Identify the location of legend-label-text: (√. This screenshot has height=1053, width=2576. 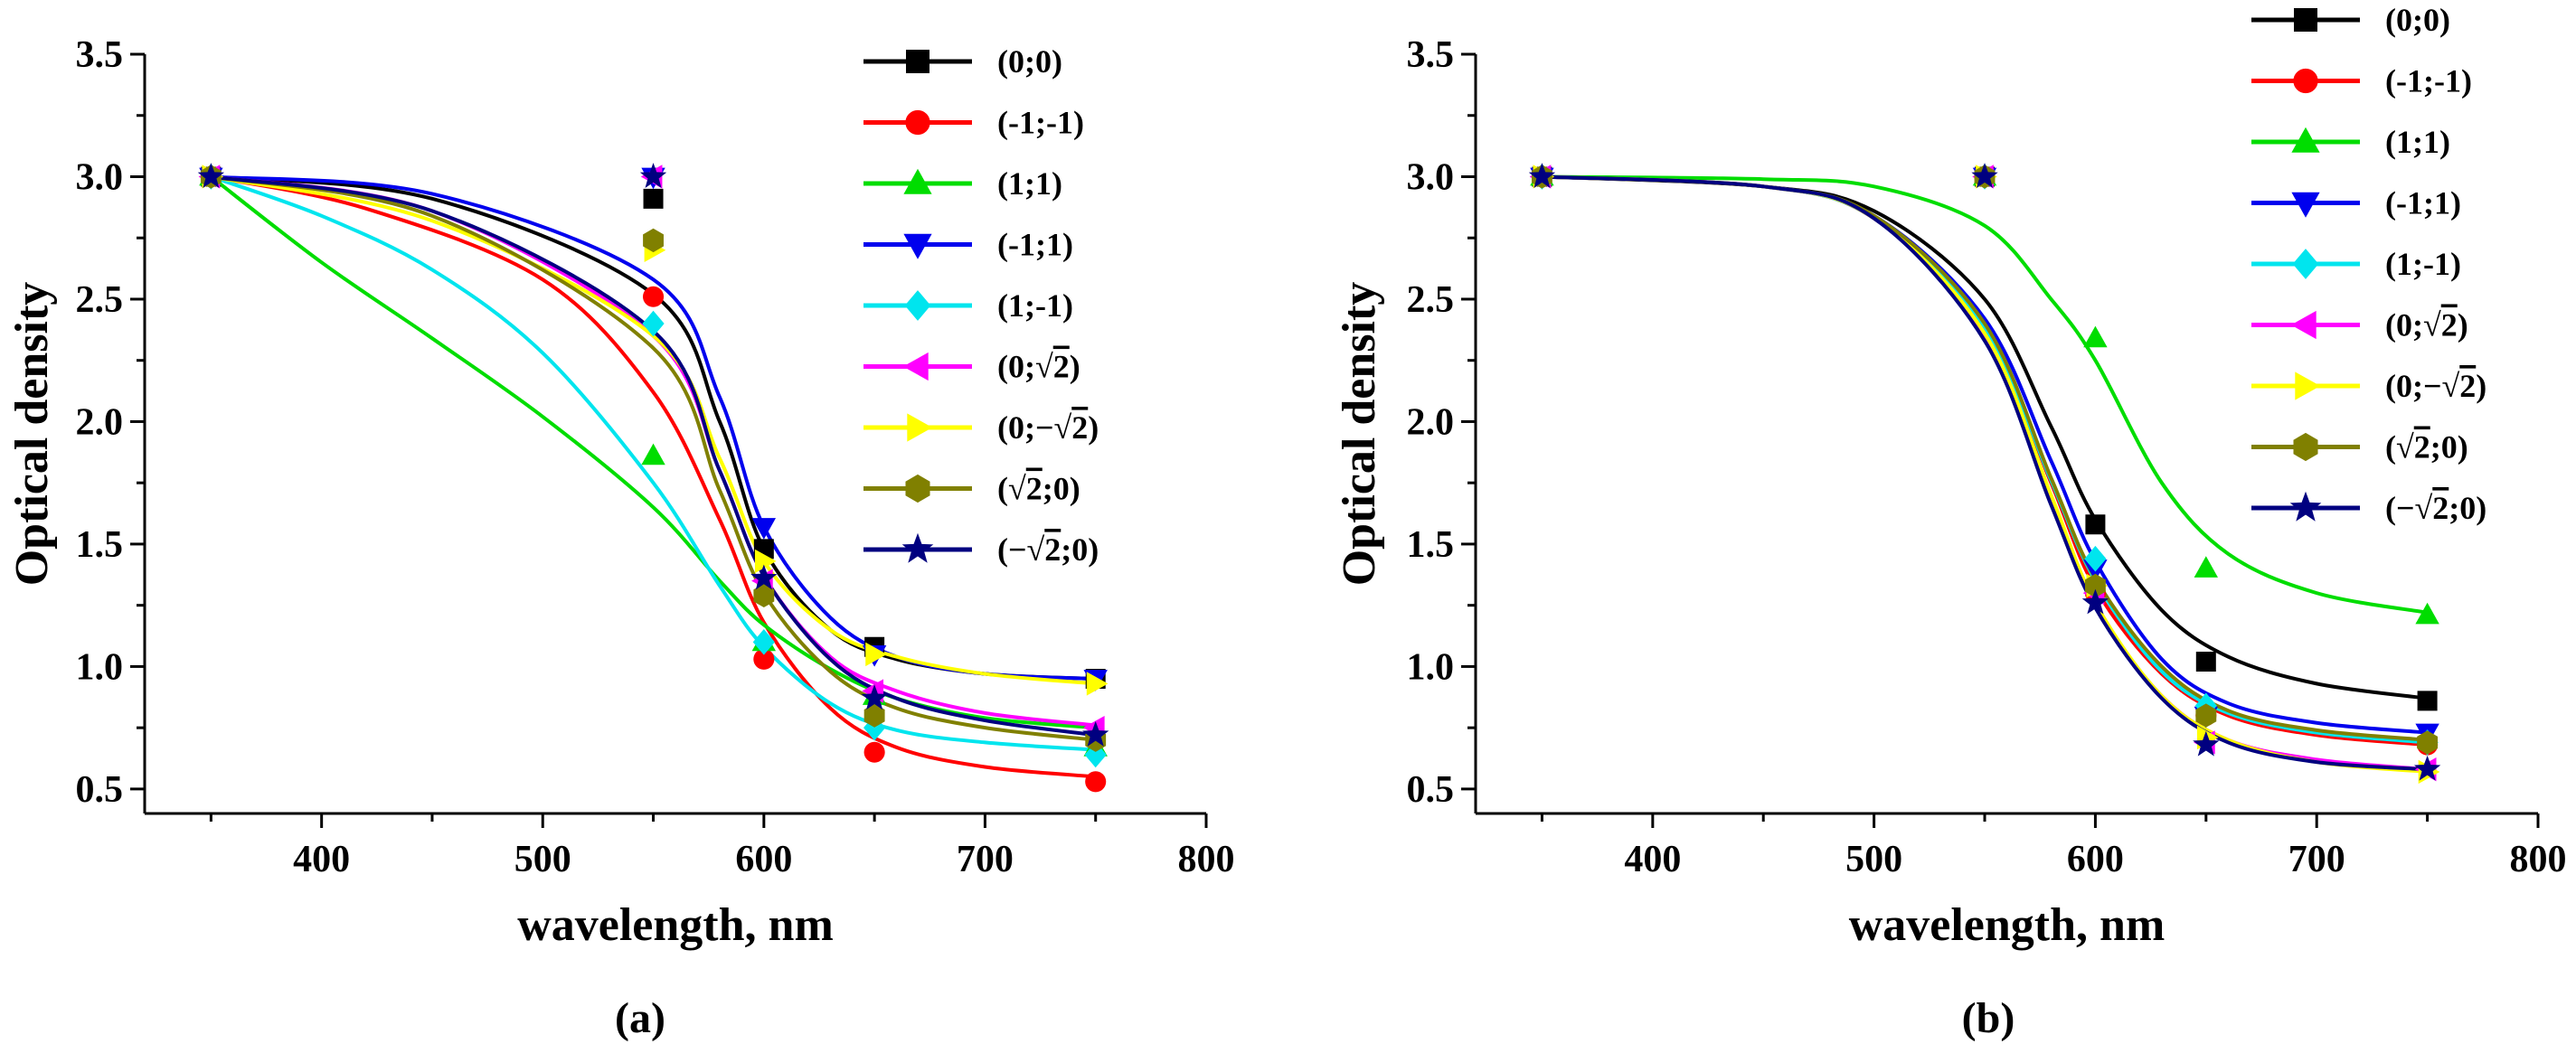
(1012, 489).